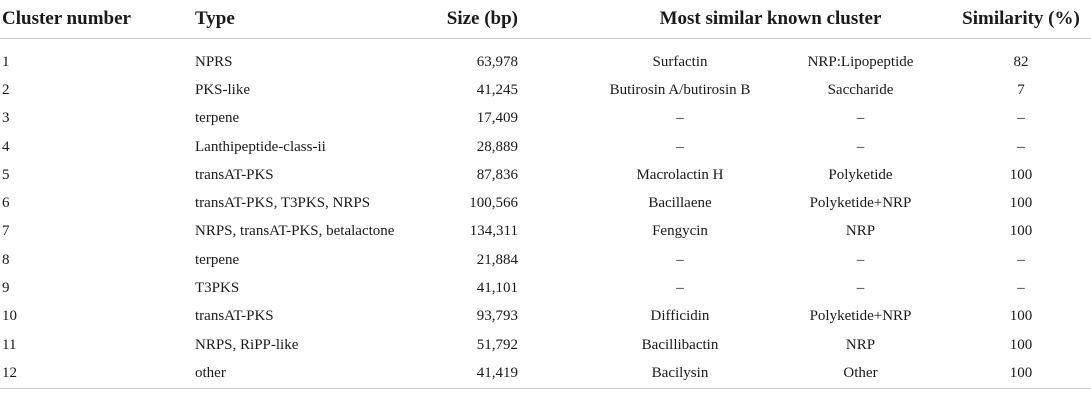 This screenshot has width=1091, height=409. Describe the element at coordinates (505, 374) in the screenshot. I see `cell-size: 41,419` at that location.